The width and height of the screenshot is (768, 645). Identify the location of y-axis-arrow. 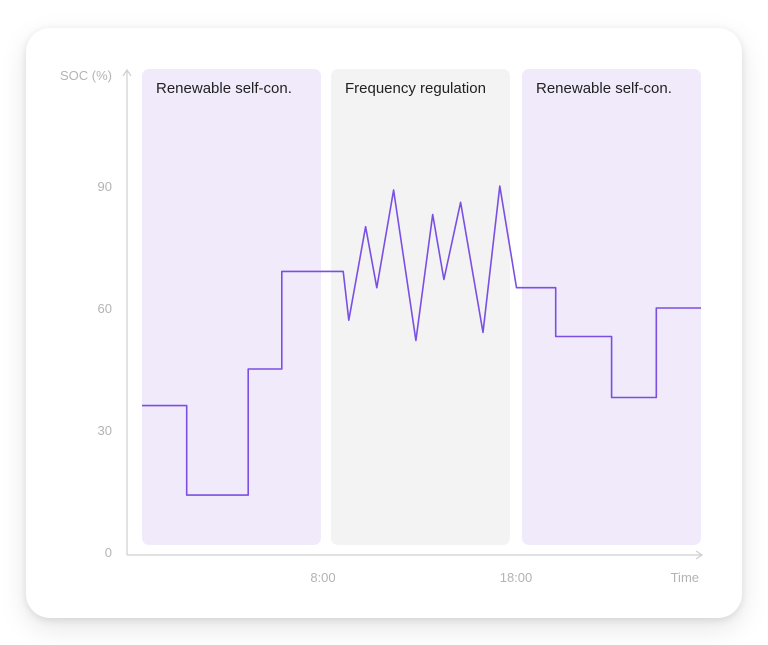
(127, 72).